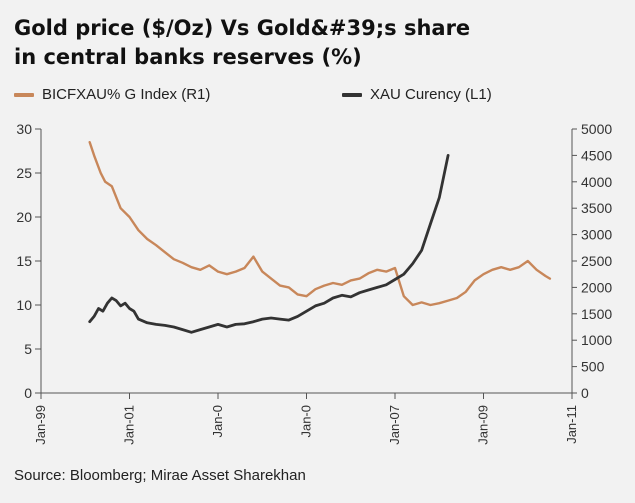 The width and height of the screenshot is (635, 503). What do you see at coordinates (596, 314) in the screenshot?
I see `y-right-tick-label: 1500` at bounding box center [596, 314].